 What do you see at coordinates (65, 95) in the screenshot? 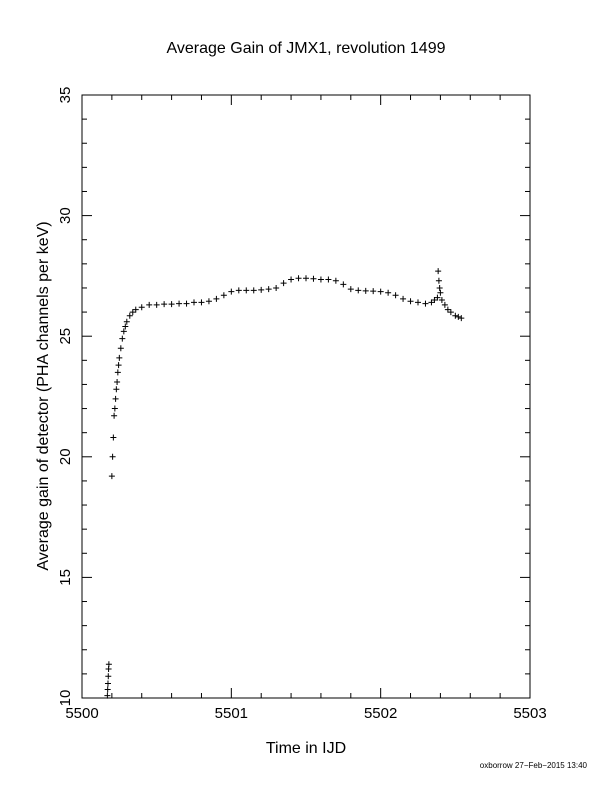
I see `y-tick-label: 35` at bounding box center [65, 95].